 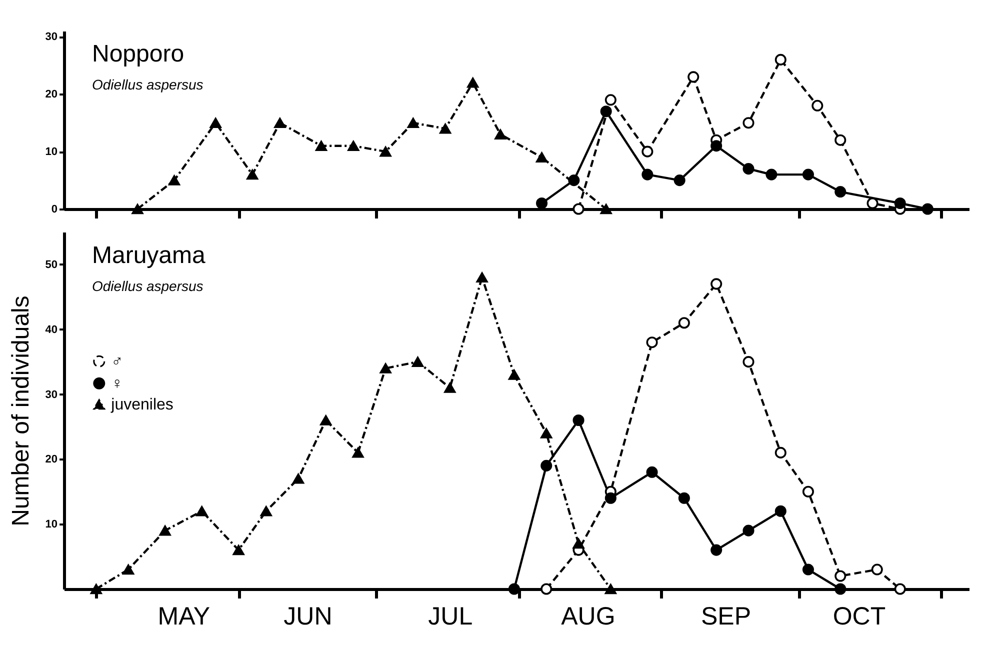 I want to click on y-axis-title: Number of individuals, so click(x=20, y=411).